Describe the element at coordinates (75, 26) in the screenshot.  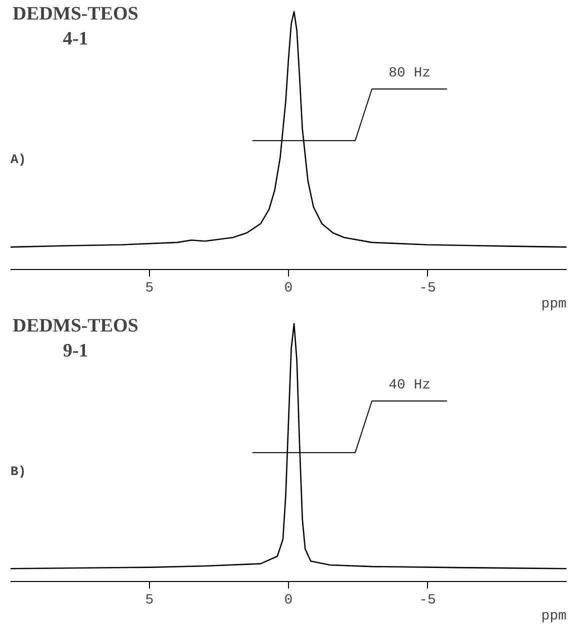
I see `chart-title: DEDMS-TEOS 4-1` at that location.